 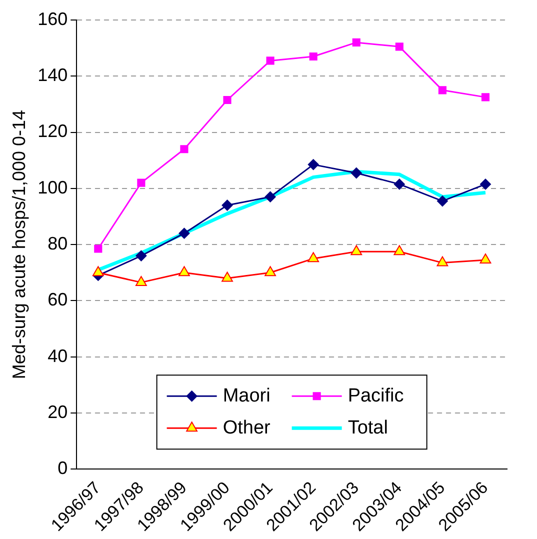 What do you see at coordinates (58, 356) in the screenshot?
I see `y-tick-label: 40` at bounding box center [58, 356].